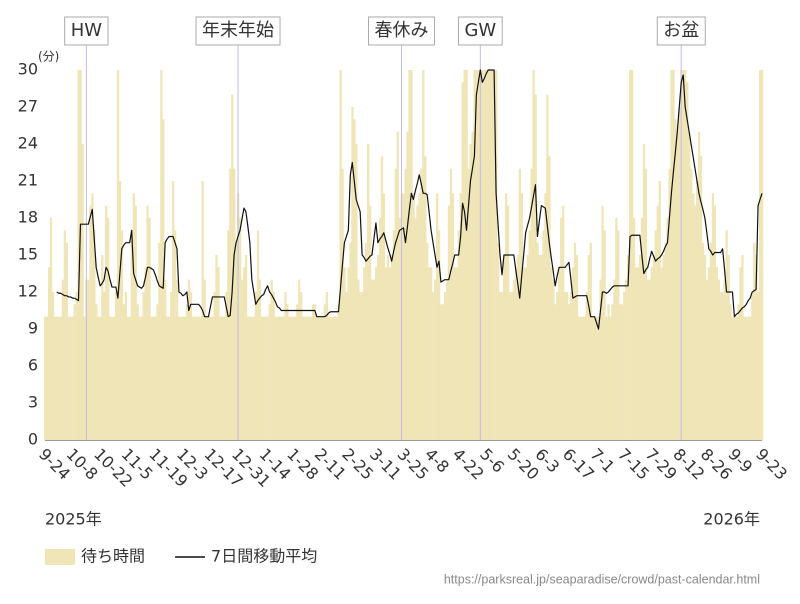 Image resolution: width=800 pixels, height=604 pixels. What do you see at coordinates (480, 30) in the screenshot?
I see `annotation-label: GW` at bounding box center [480, 30].